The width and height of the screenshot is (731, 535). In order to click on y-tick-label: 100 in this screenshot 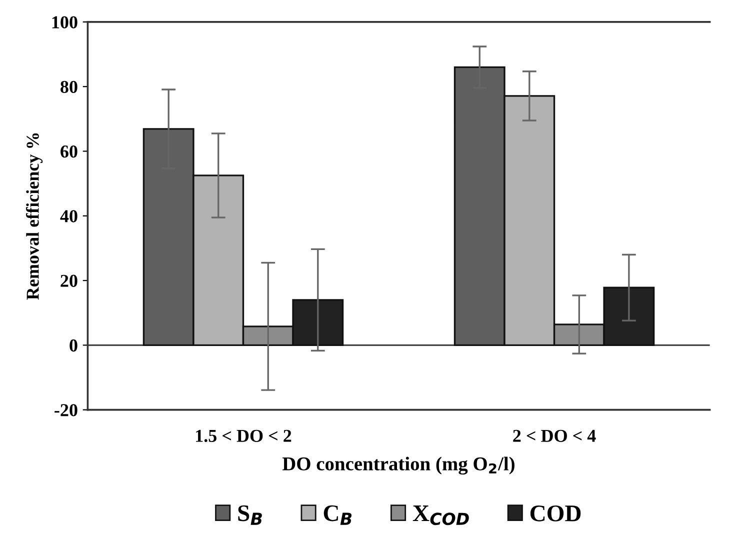, I will do `click(65, 22)`.